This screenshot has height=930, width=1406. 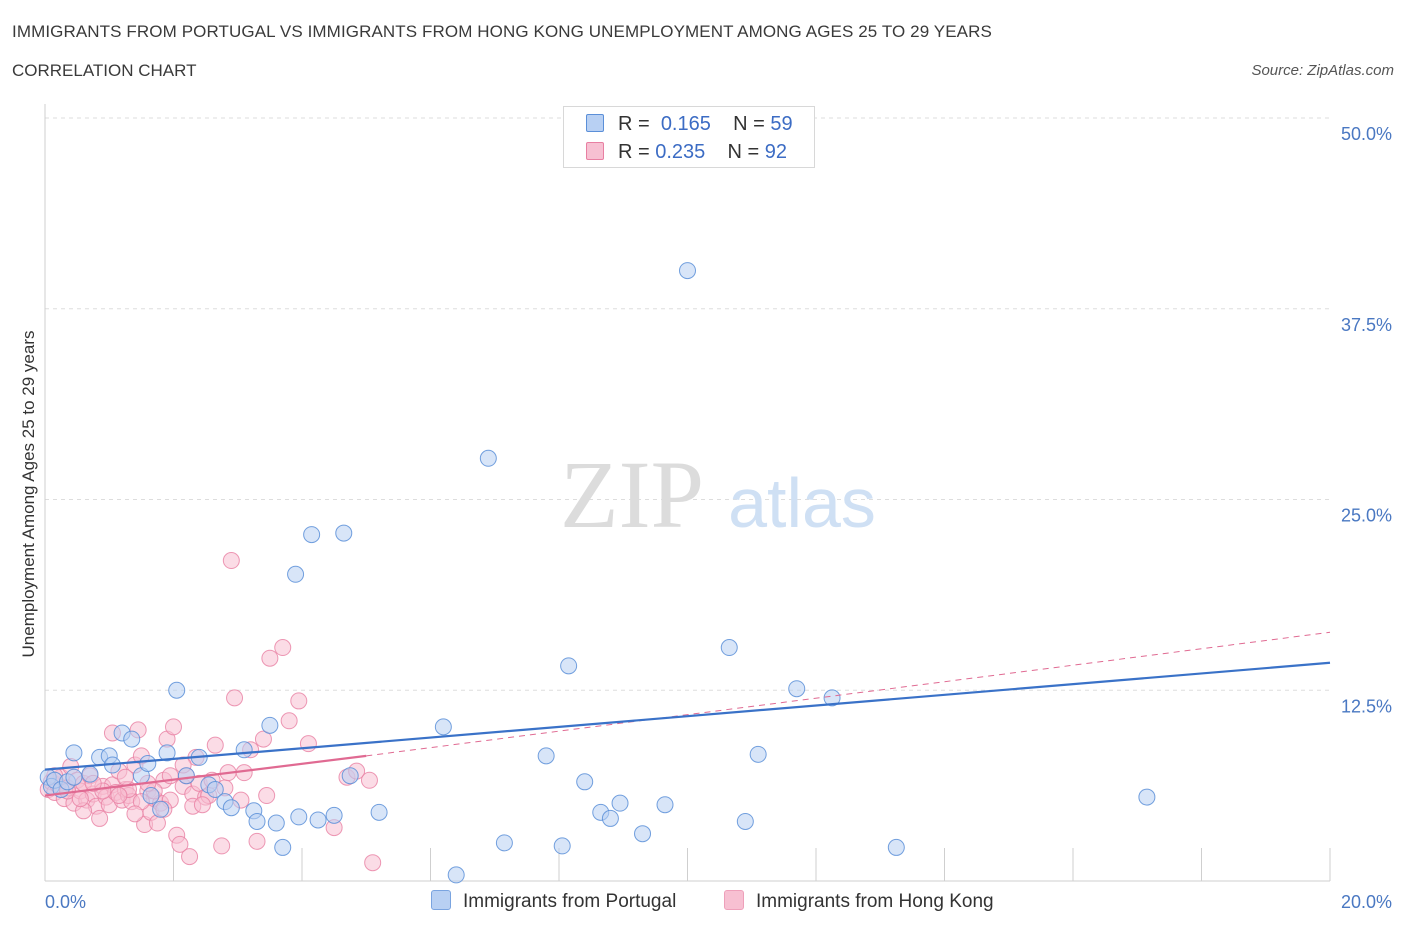 What do you see at coordinates (1366, 516) in the screenshot?
I see `y-tick-label-1: 25.0%` at bounding box center [1366, 516].